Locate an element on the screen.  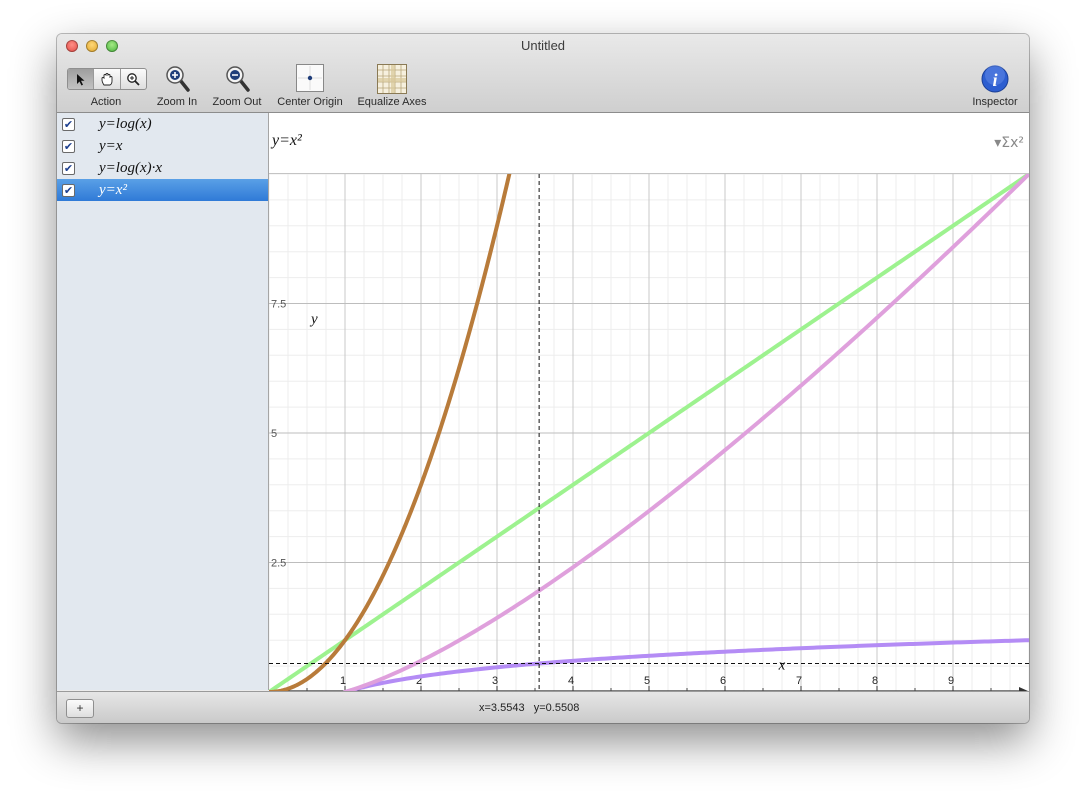
y-tick-label: 2.5 is located at coordinates (278, 564).